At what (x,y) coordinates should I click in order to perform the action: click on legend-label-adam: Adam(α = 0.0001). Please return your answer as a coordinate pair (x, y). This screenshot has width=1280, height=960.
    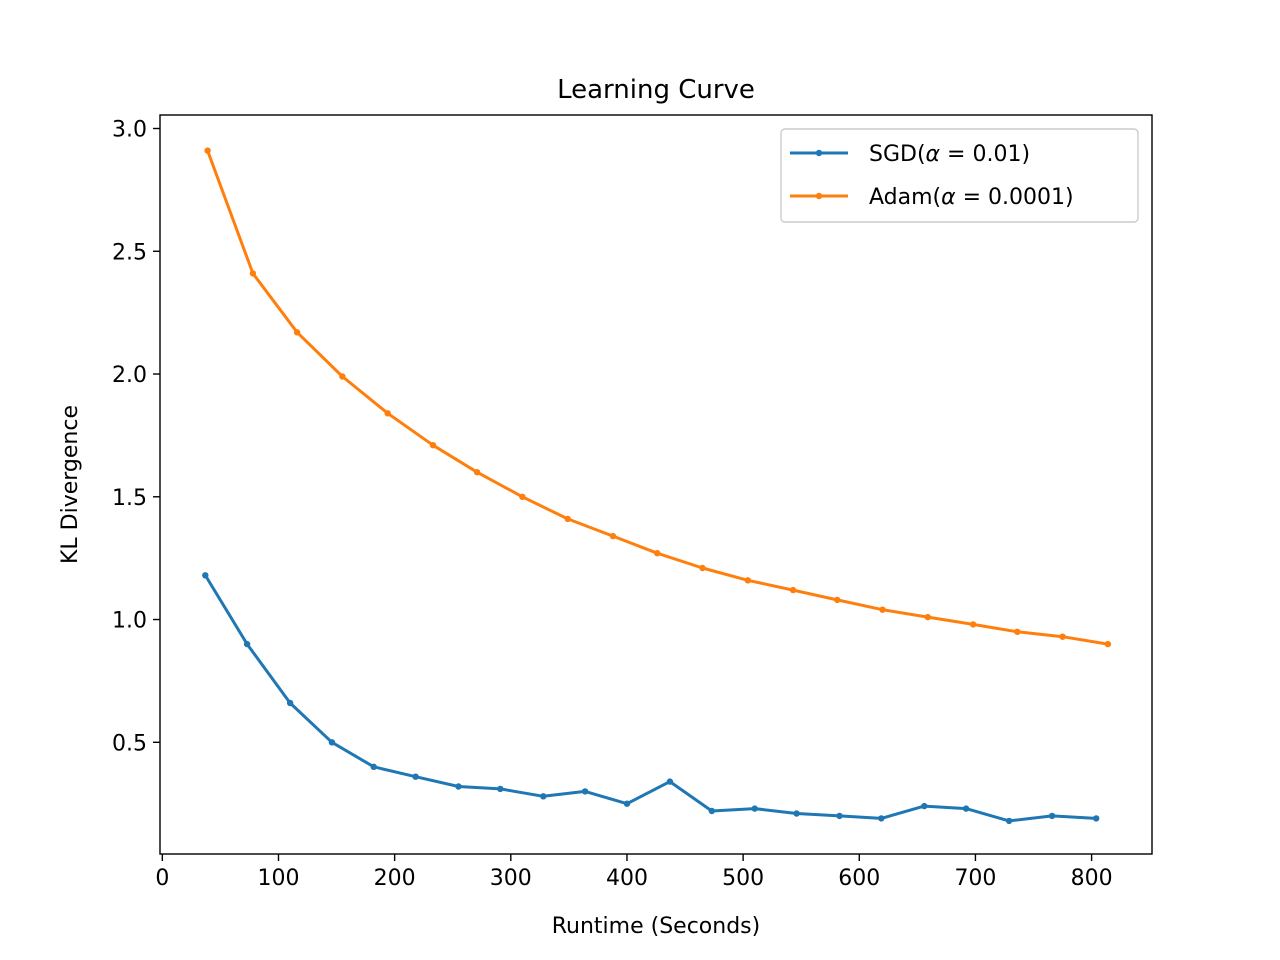
    Looking at the image, I should click on (971, 197).